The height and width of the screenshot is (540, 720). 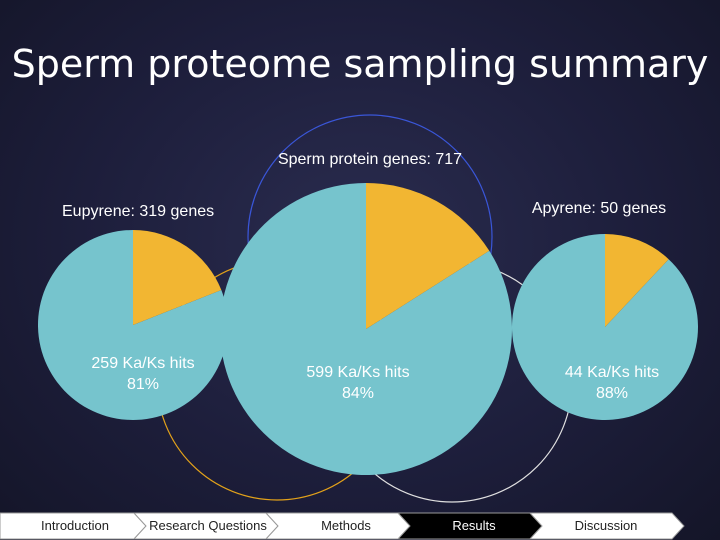 What do you see at coordinates (370, 159) in the screenshot?
I see `total-pie-title: Sperm protein genes: 717` at bounding box center [370, 159].